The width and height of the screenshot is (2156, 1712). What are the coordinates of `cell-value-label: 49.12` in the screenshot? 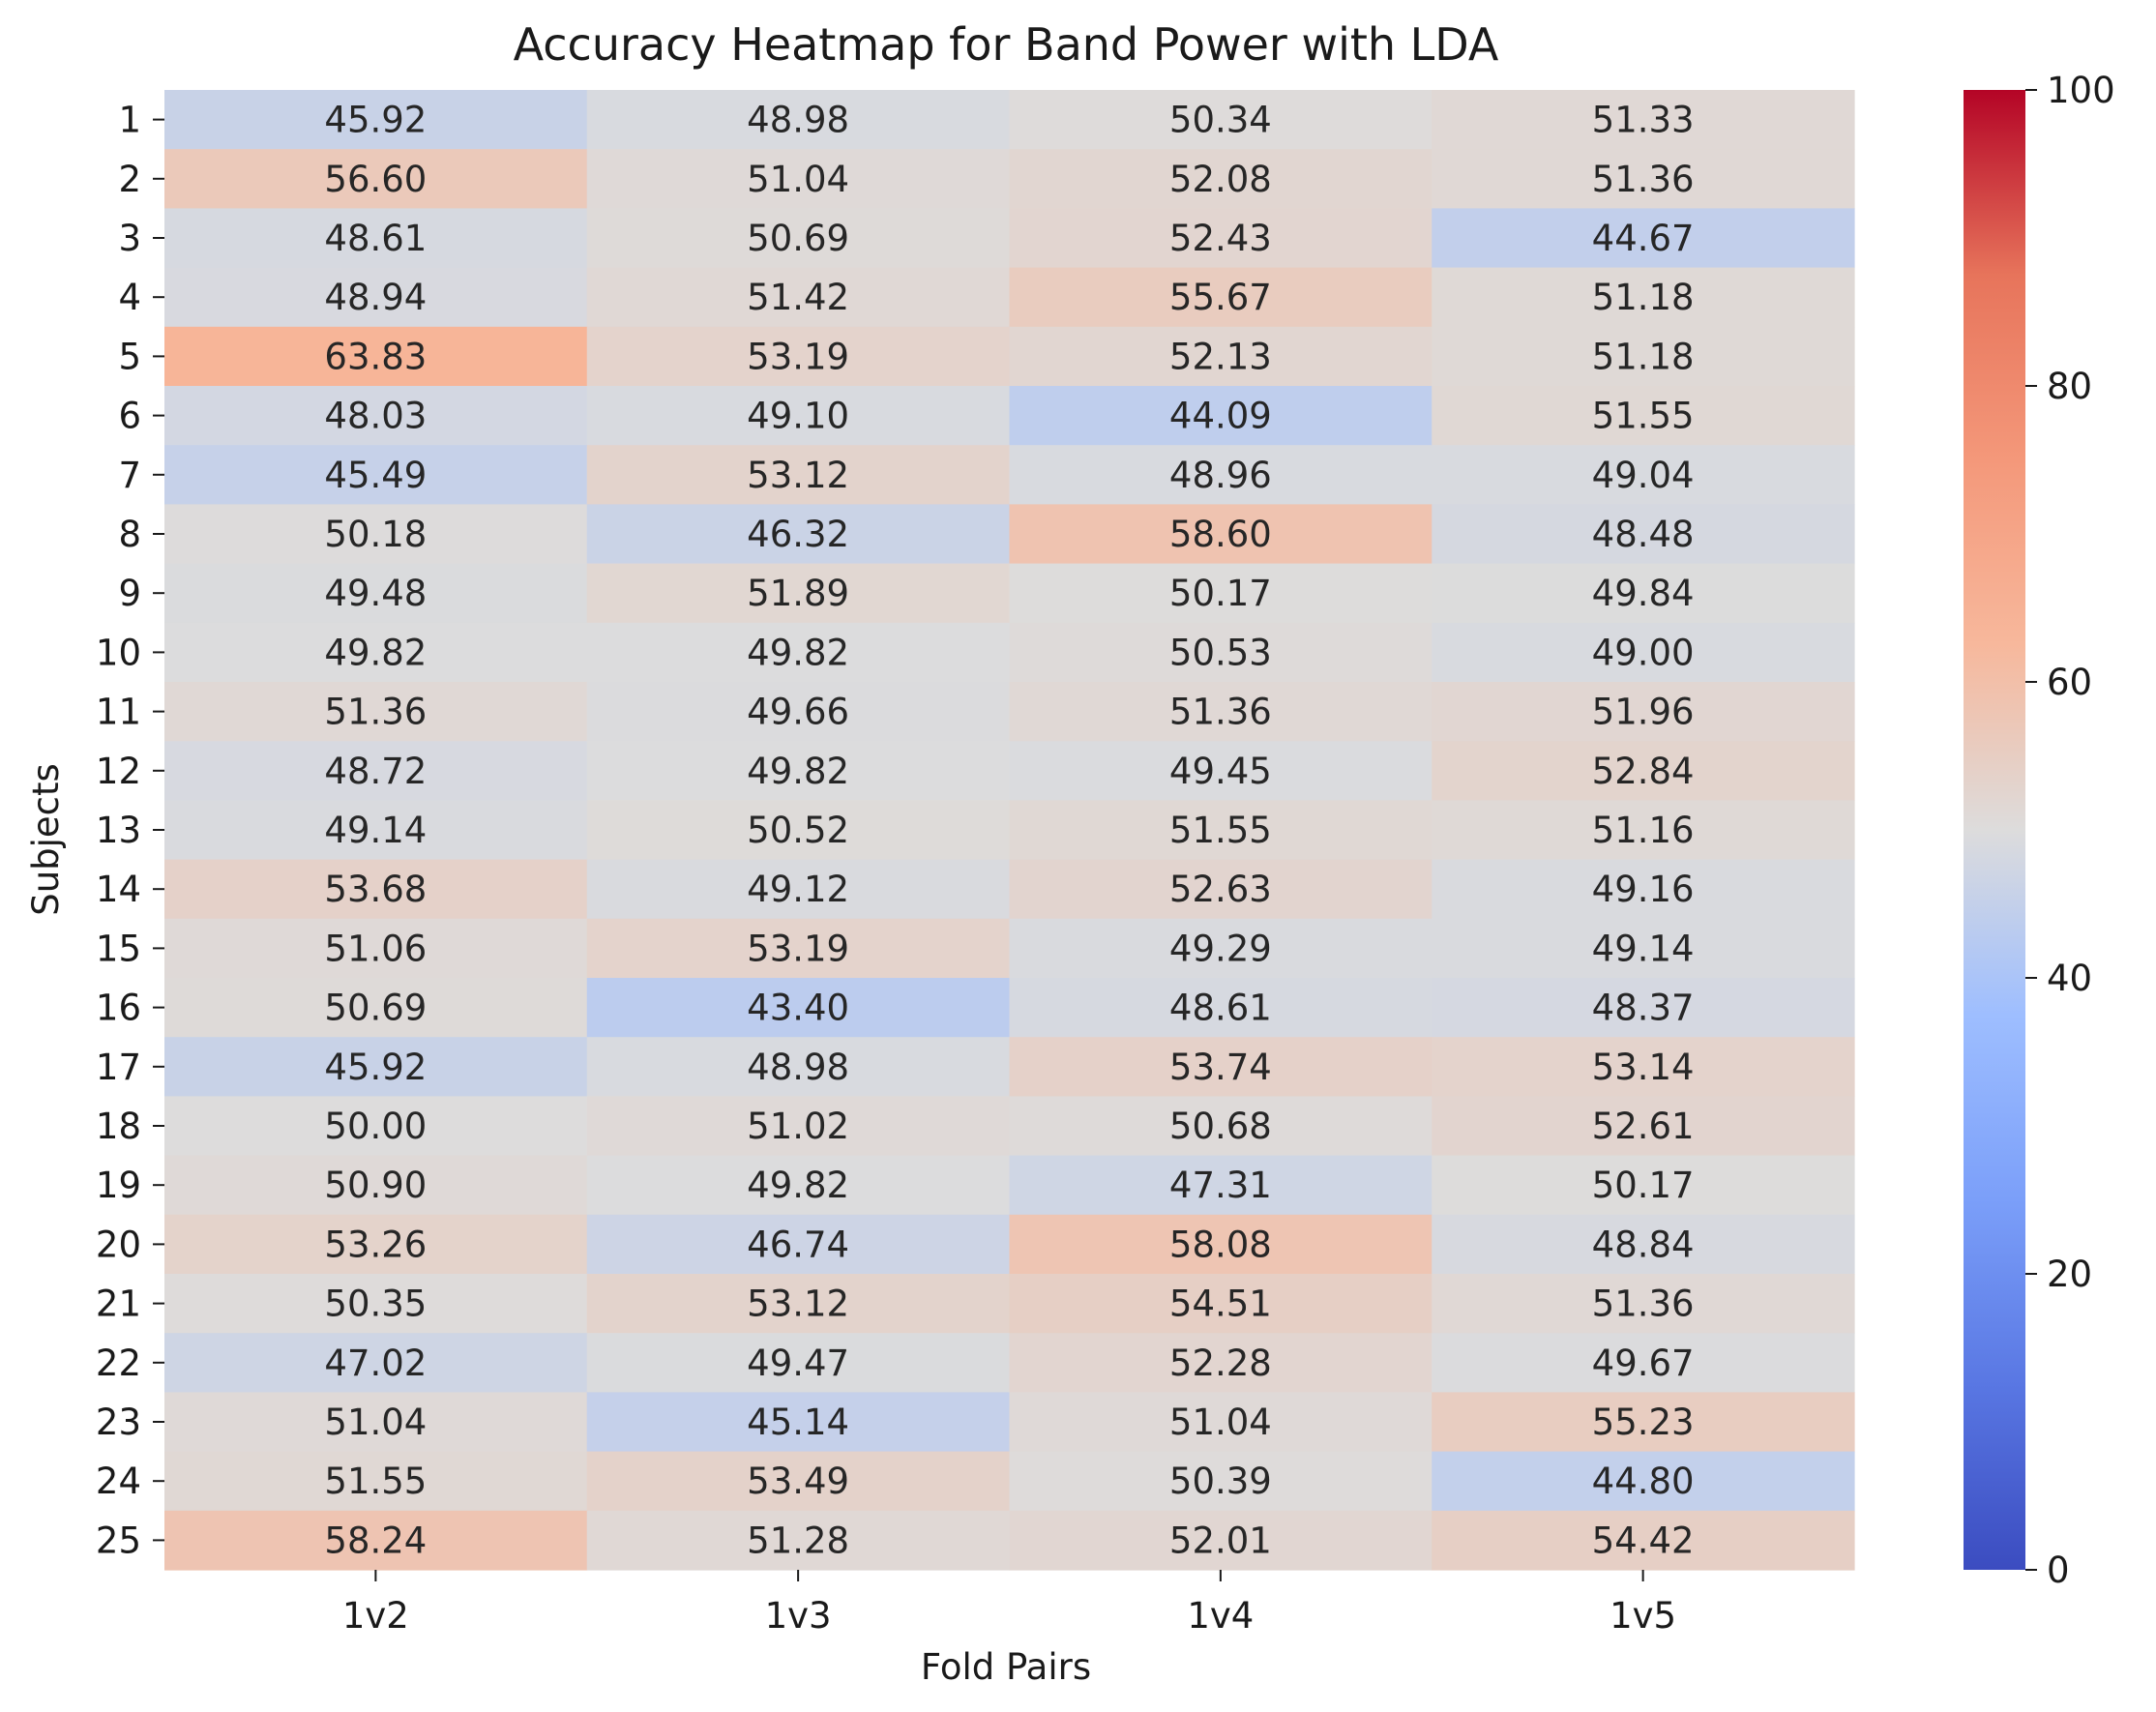 It's located at (798, 889).